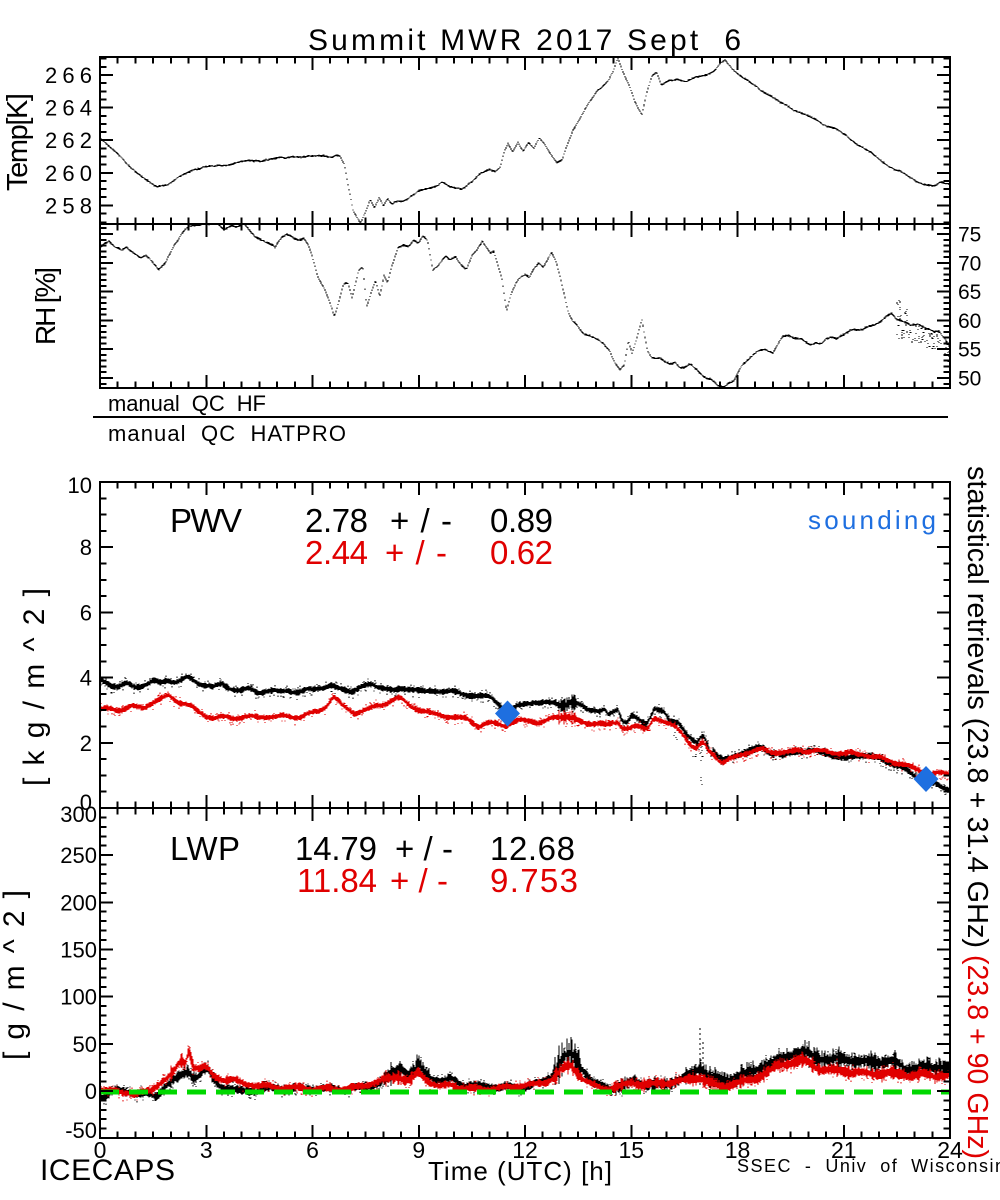 Image resolution: width=1000 pixels, height=1200 pixels. Describe the element at coordinates (872, 520) in the screenshot. I see `svg-text: sounding` at that location.